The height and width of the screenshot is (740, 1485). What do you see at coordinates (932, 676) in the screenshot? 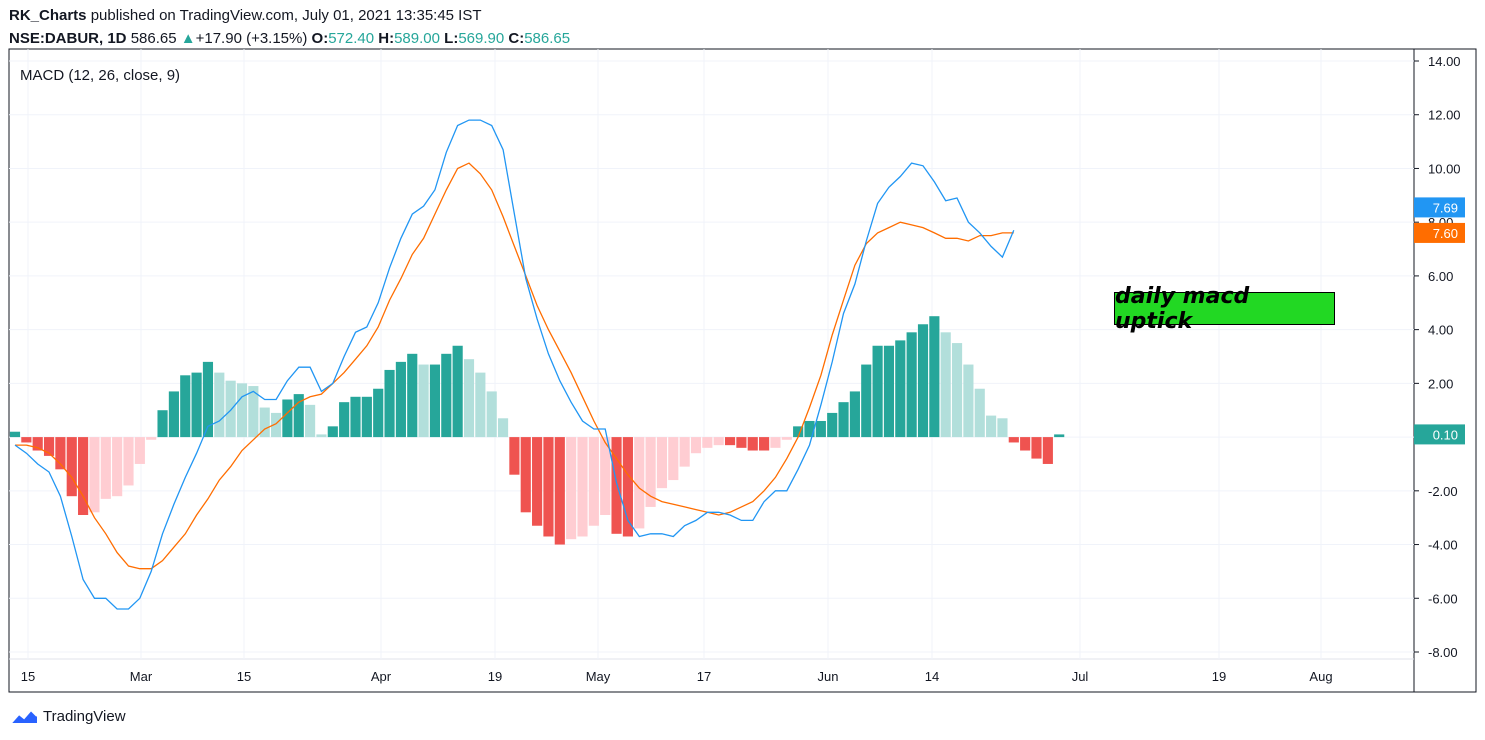
I see `x-tick-label: 14` at bounding box center [932, 676].